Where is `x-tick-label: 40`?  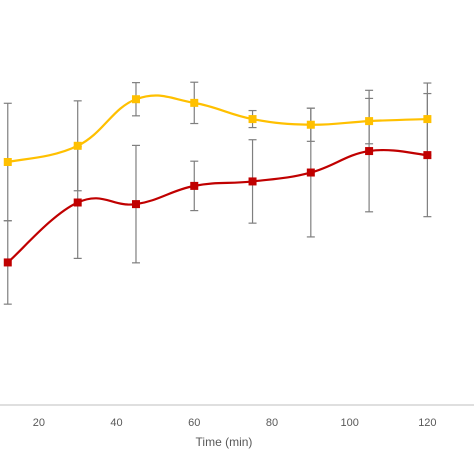
x-tick-label: 40 is located at coordinates (116, 423).